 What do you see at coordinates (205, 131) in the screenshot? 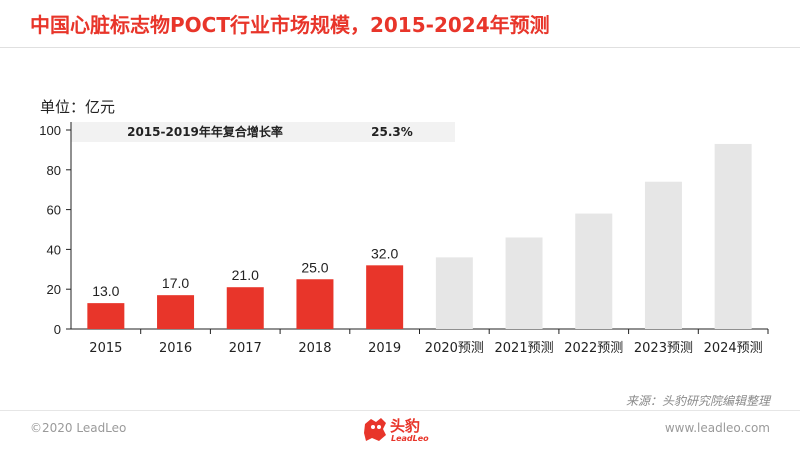
I see `cagr-label: 2015-2019年年复合增长率` at bounding box center [205, 131].